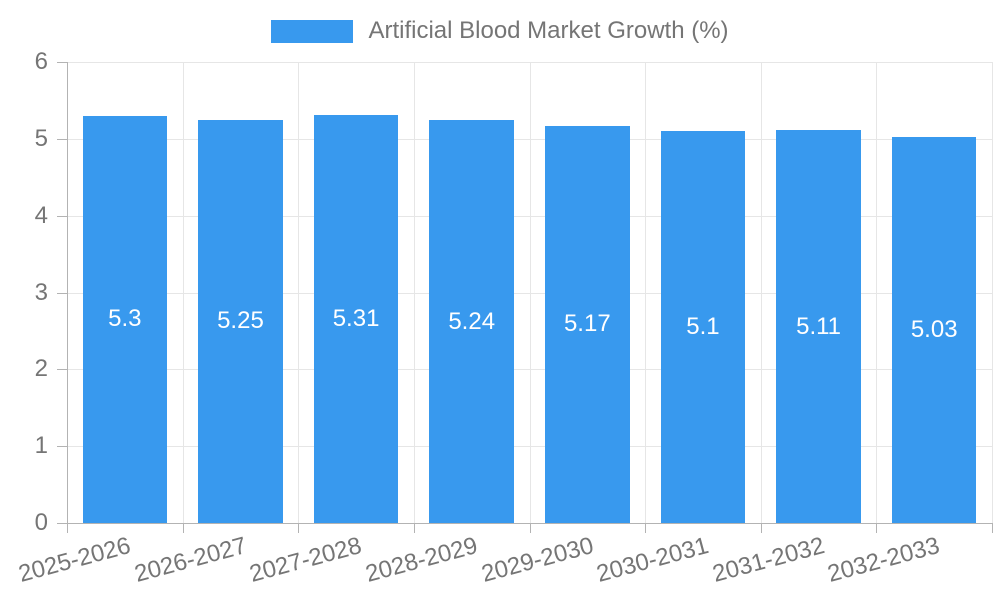 This screenshot has height=600, width=1000. Describe the element at coordinates (305, 560) in the screenshot. I see `x-axis-category-label: 2027-2028` at that location.